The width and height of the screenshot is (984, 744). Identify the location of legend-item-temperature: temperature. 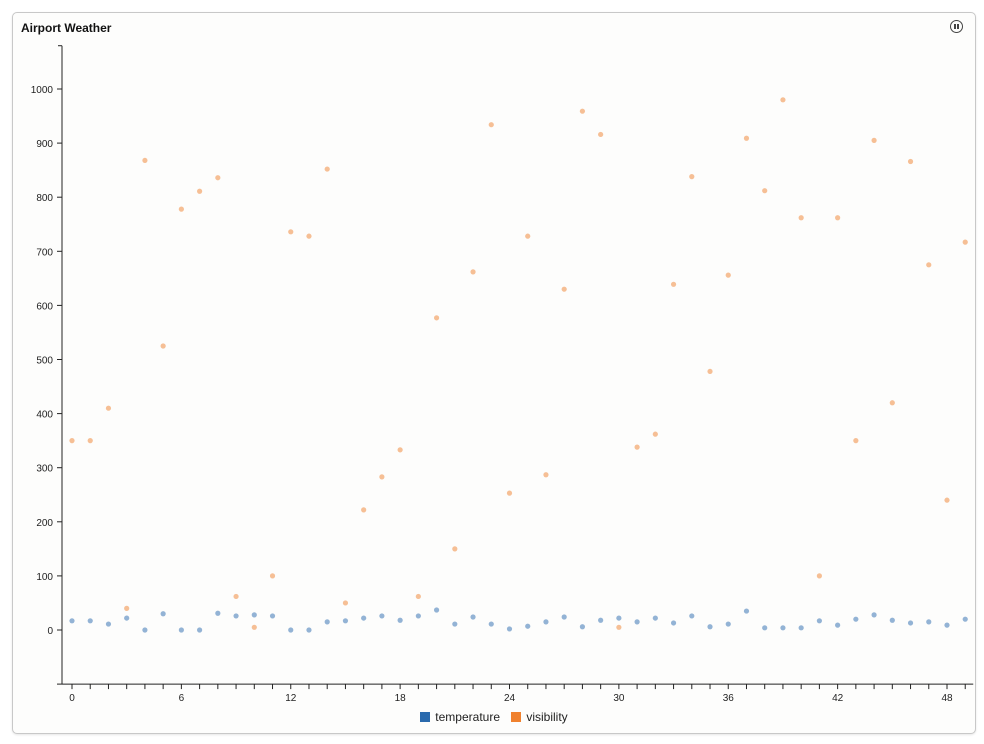
(460, 717).